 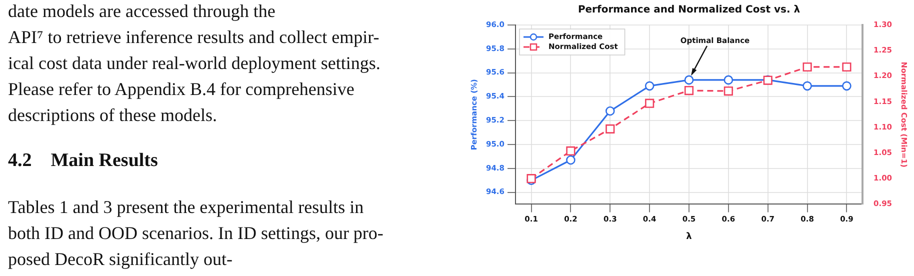 What do you see at coordinates (689, 237) in the screenshot?
I see `x-axis-title: λ` at bounding box center [689, 237].